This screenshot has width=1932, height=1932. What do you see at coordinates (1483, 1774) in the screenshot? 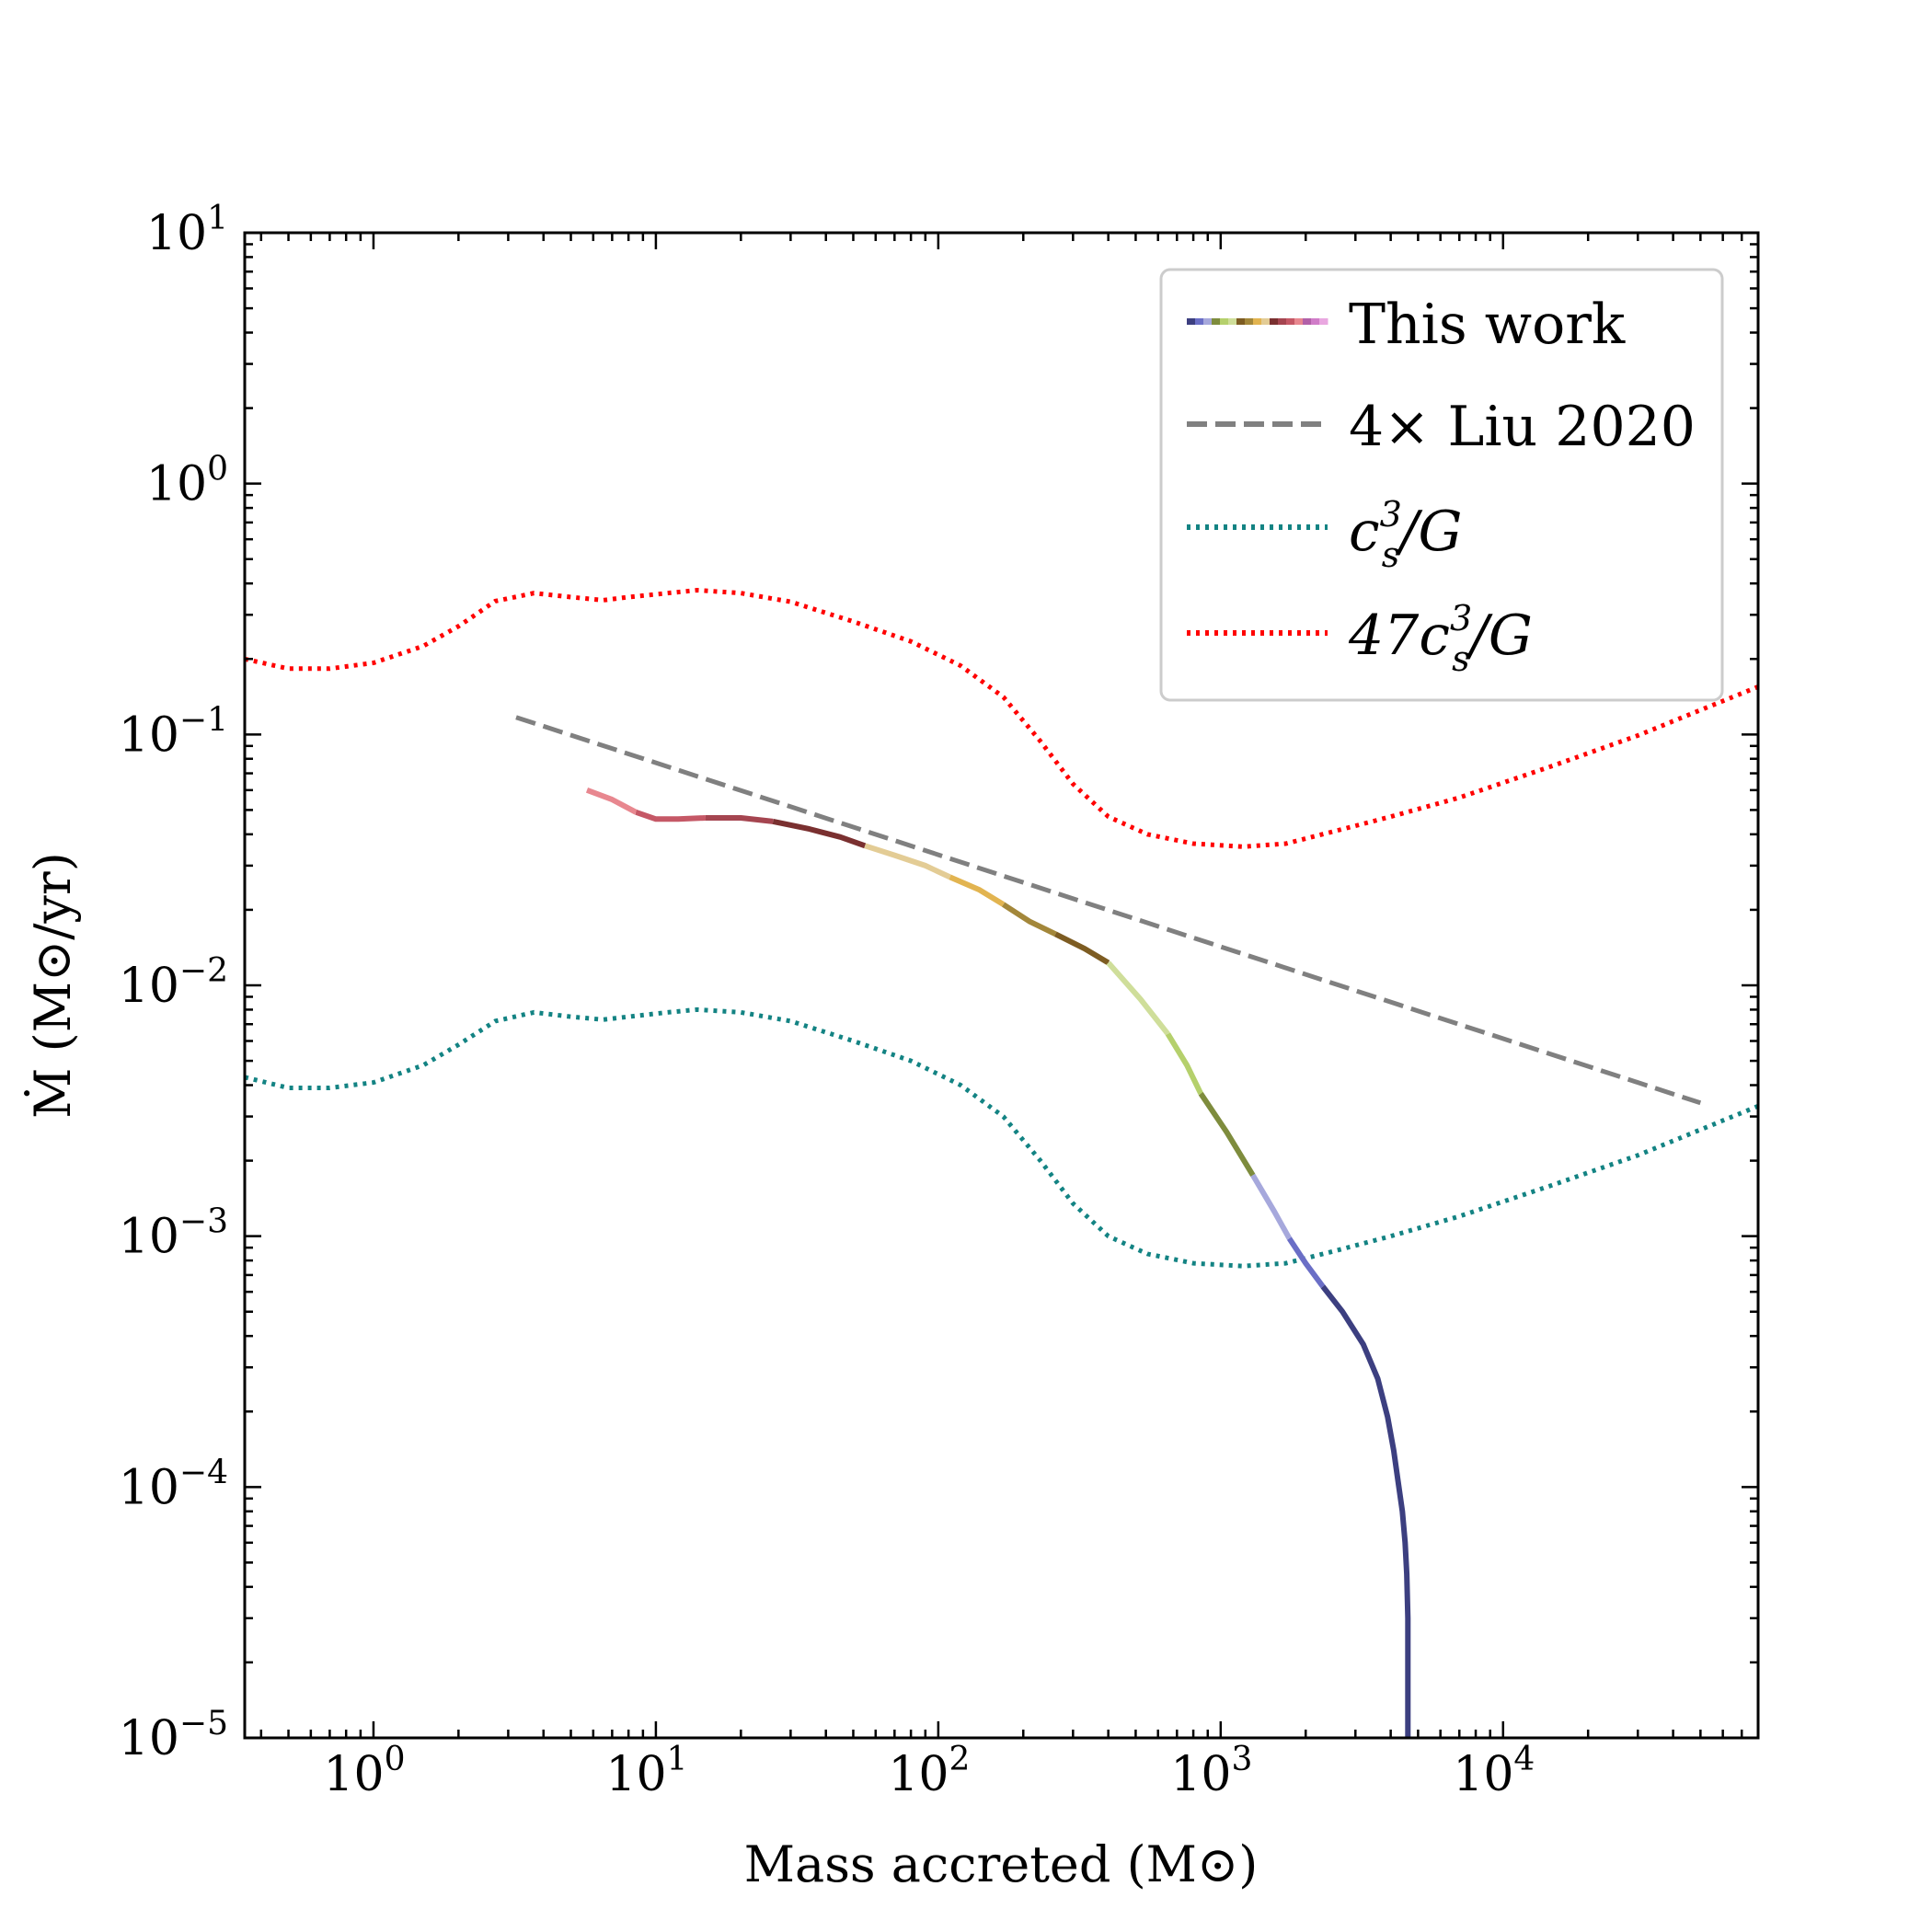
I see `x-tick-label-base-4: 10` at bounding box center [1483, 1774].